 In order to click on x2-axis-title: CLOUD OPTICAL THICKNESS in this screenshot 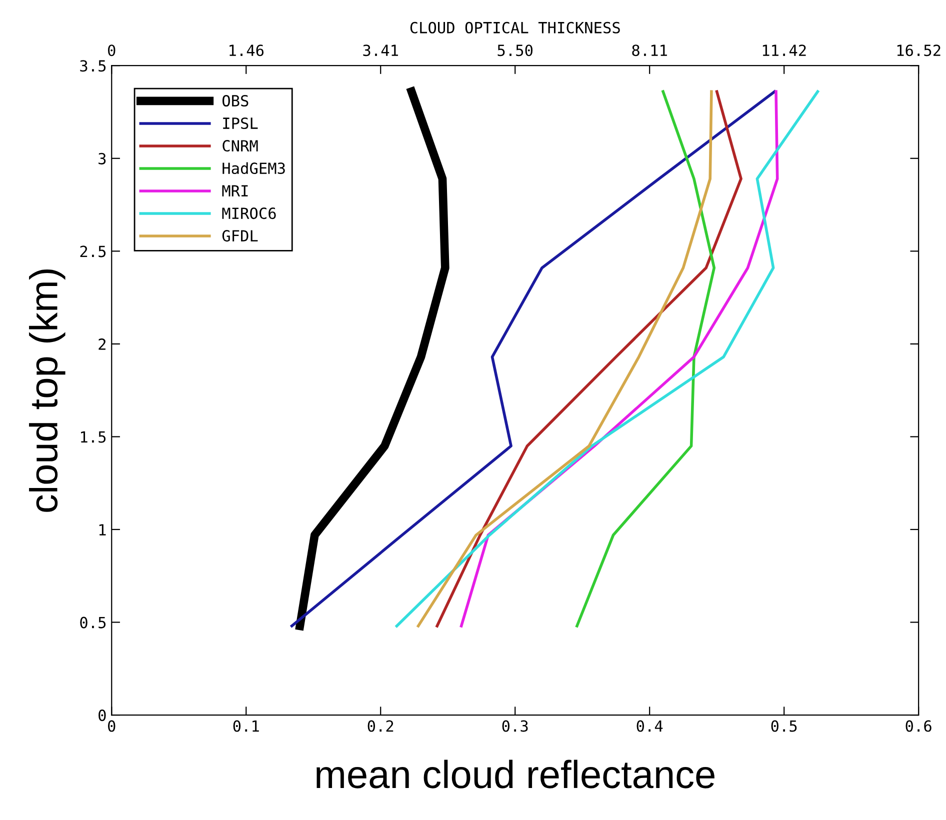, I will do `click(515, 28)`.